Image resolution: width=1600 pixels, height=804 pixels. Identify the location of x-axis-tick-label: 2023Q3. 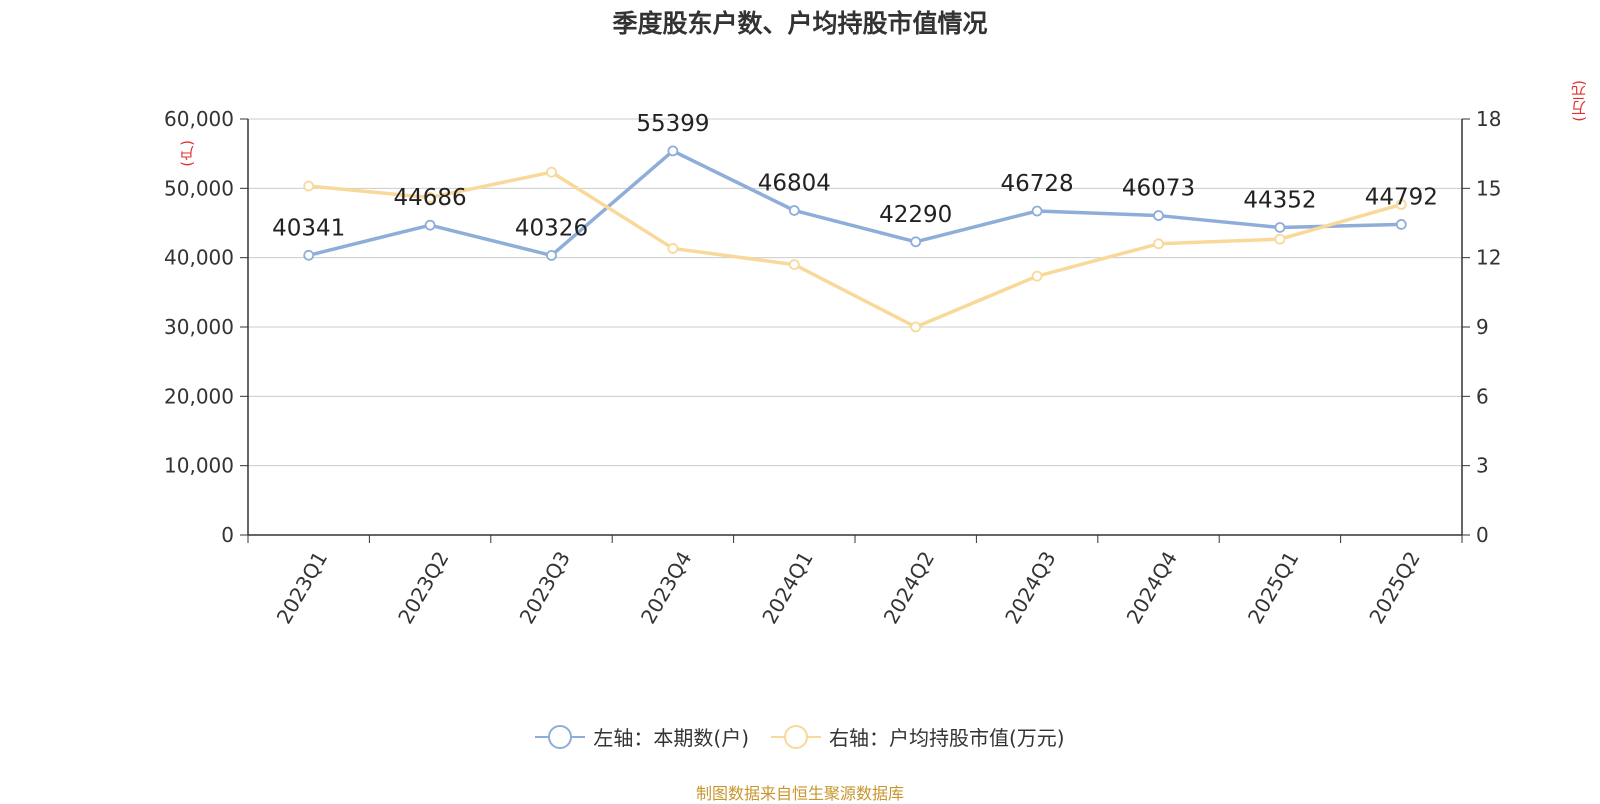
(545, 587).